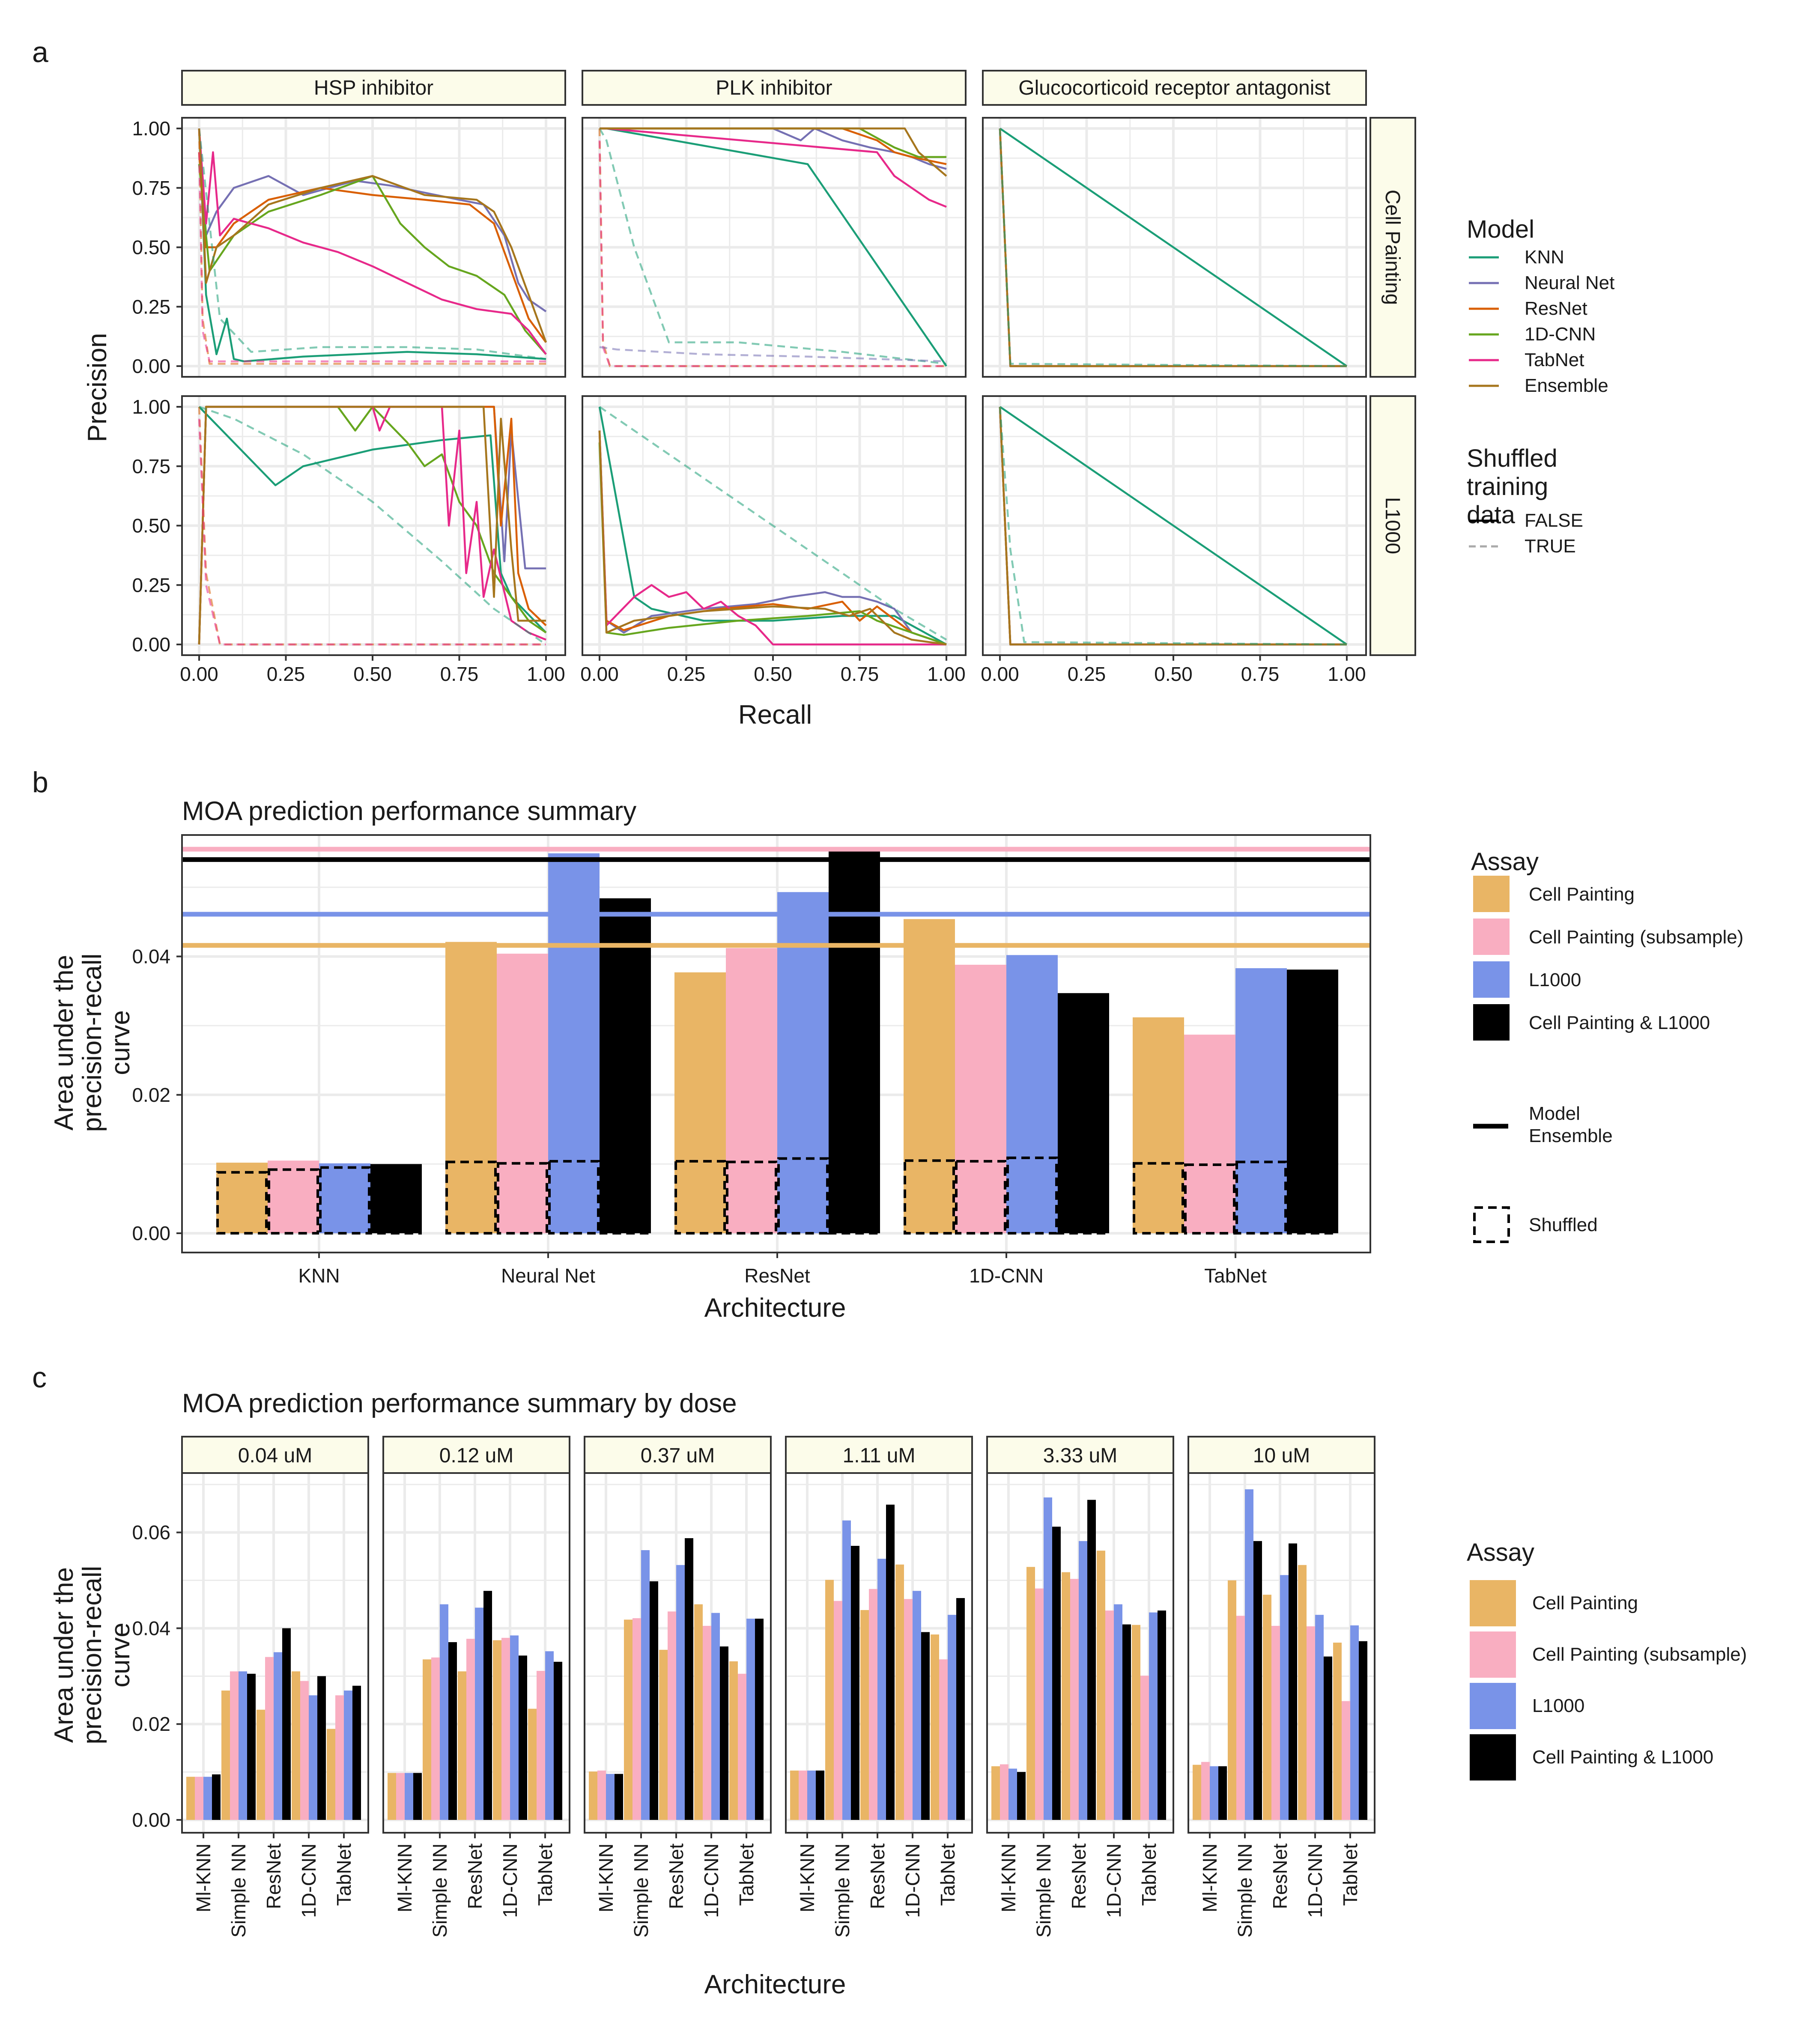  I want to click on facet-label-10-um: 10 uM, so click(1281, 1456).